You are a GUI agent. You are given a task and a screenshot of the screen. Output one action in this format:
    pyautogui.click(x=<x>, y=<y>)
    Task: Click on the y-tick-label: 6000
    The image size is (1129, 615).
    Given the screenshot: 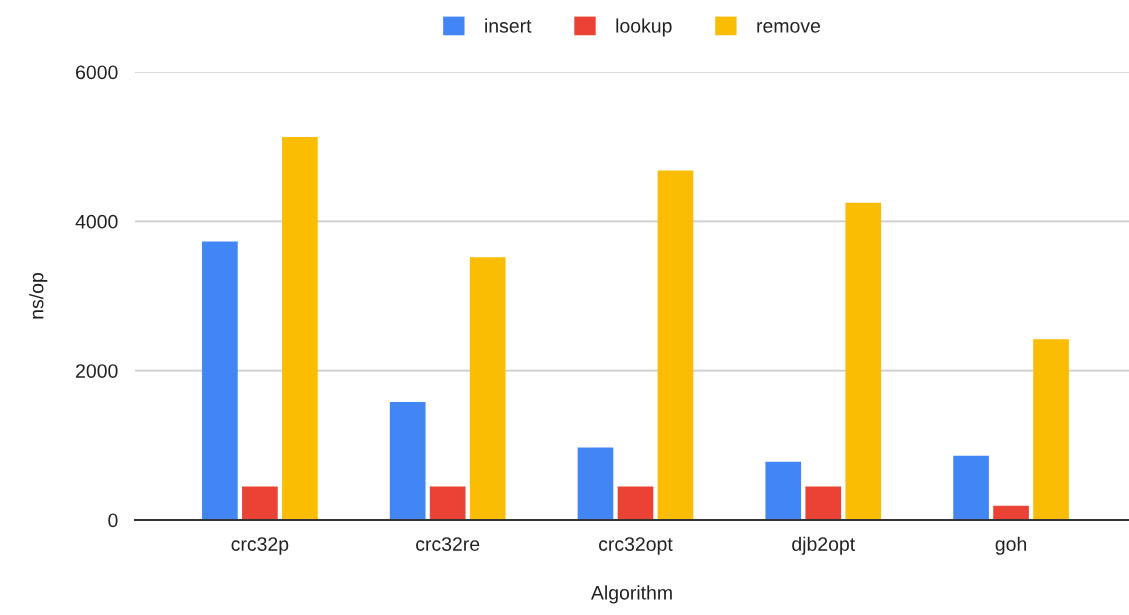 What is the action you would take?
    pyautogui.click(x=97, y=72)
    